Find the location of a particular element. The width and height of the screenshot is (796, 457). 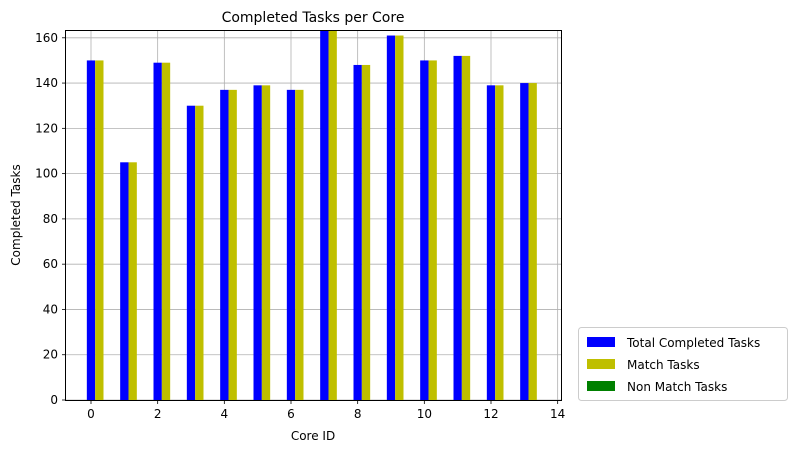

y-tick-label: 0 is located at coordinates (54, 400).